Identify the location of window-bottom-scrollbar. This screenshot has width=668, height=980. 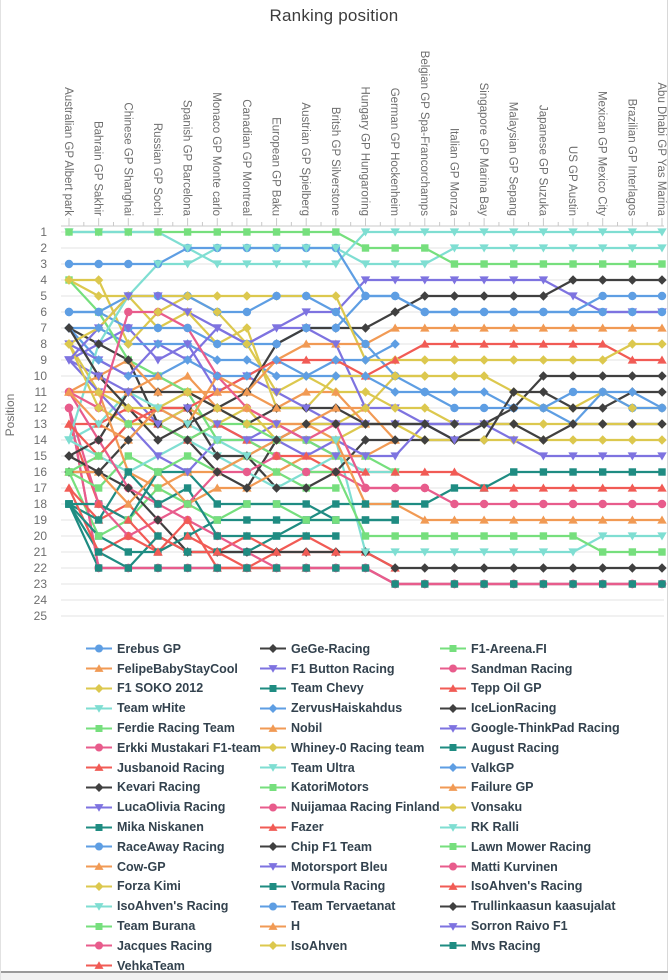
(334, 975).